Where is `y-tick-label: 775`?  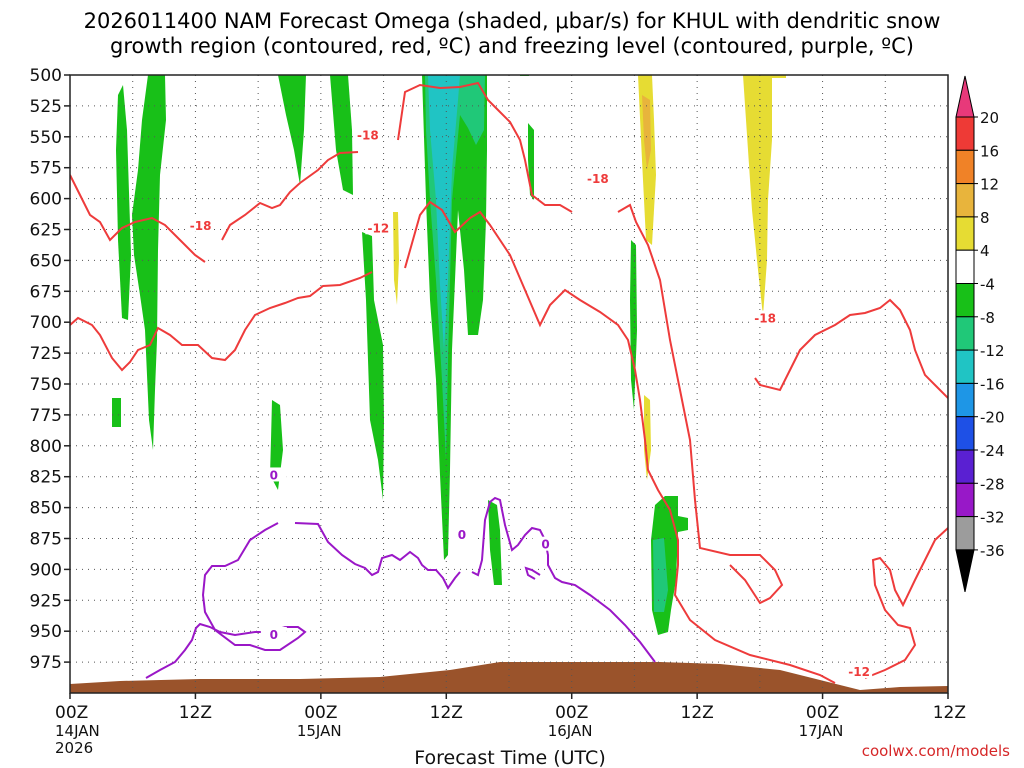 y-tick-label: 775 is located at coordinates (46, 416).